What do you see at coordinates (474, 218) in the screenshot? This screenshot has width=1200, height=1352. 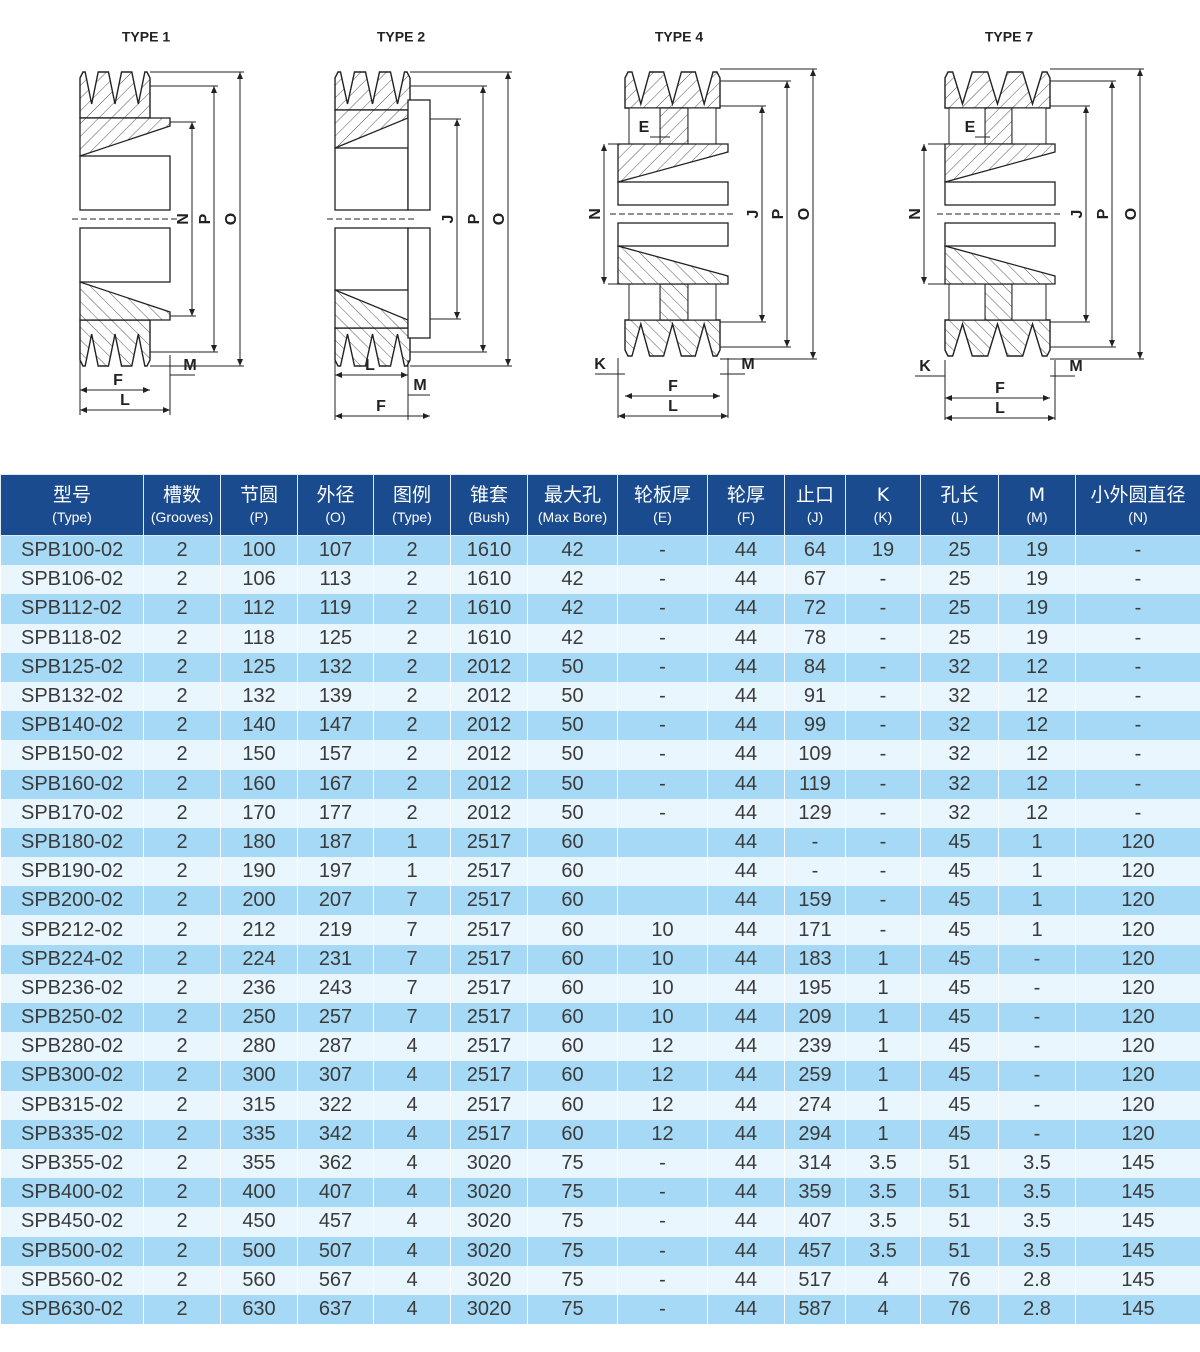 I see `dimension-label-P: P` at bounding box center [474, 218].